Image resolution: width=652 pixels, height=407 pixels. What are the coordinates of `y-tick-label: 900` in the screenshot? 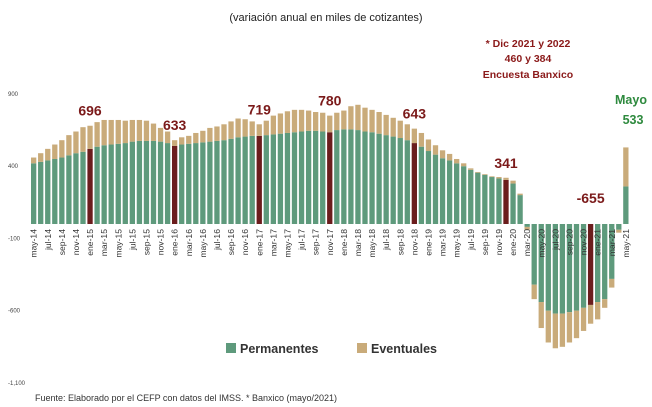 It's located at (13, 95).